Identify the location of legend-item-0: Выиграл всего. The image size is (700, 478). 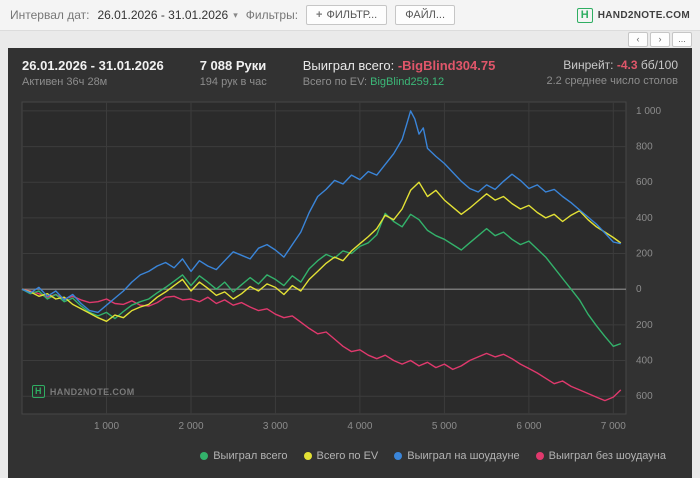
(244, 456).